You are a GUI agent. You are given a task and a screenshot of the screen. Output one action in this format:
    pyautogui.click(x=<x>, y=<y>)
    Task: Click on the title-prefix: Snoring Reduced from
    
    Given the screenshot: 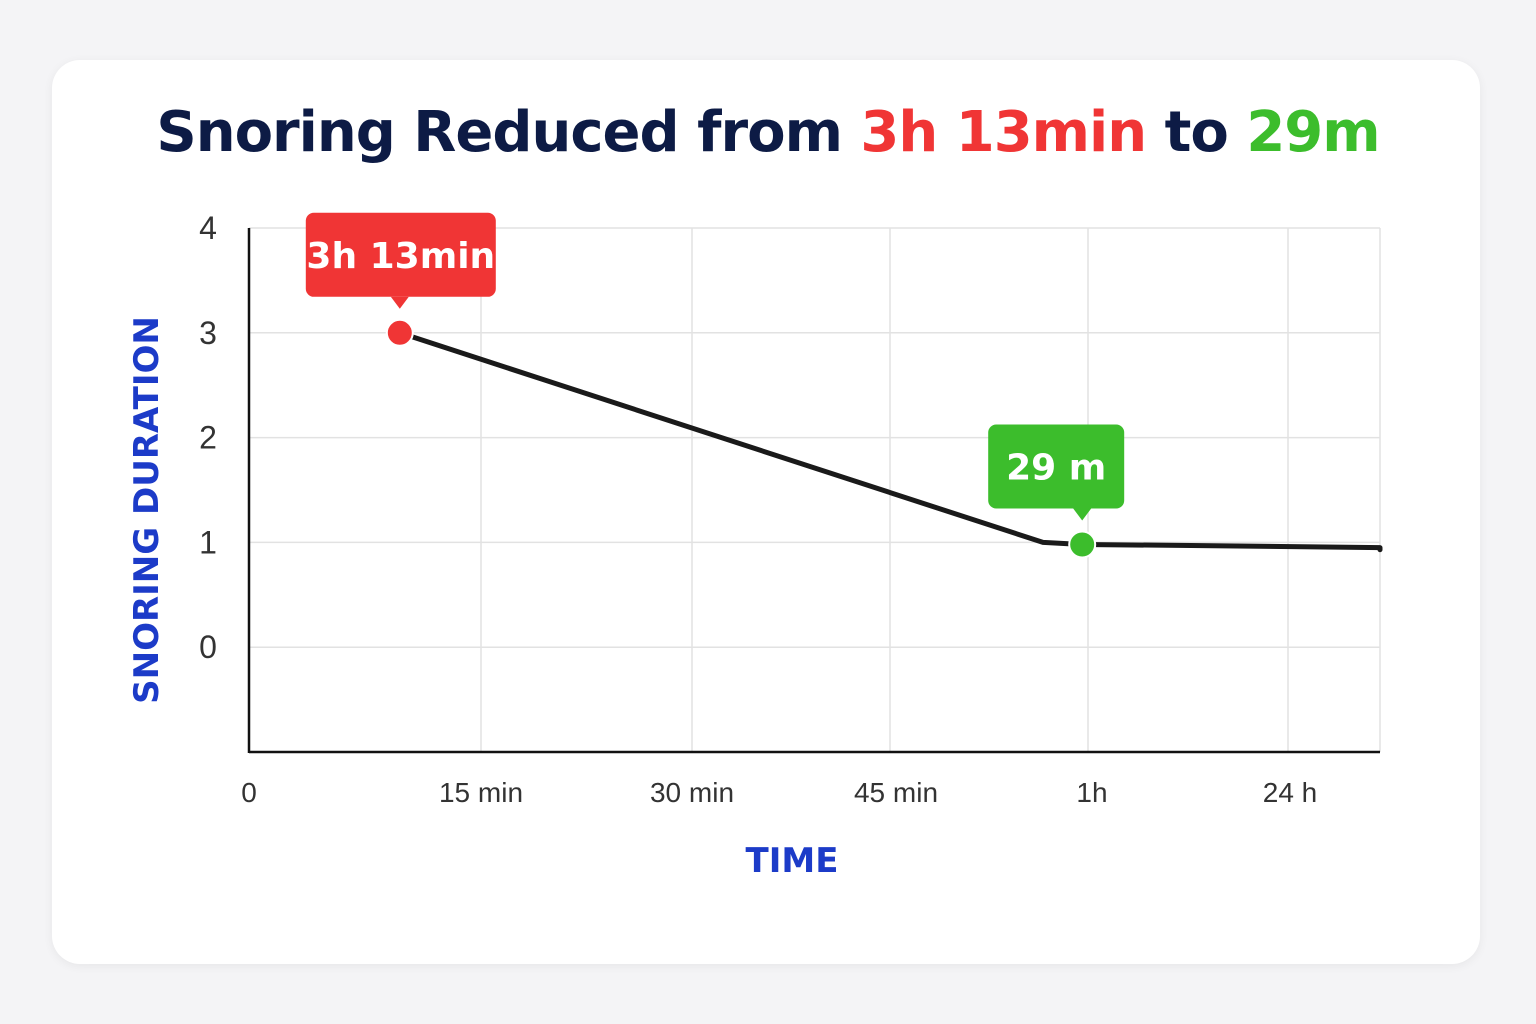 What is the action you would take?
    pyautogui.click(x=508, y=132)
    